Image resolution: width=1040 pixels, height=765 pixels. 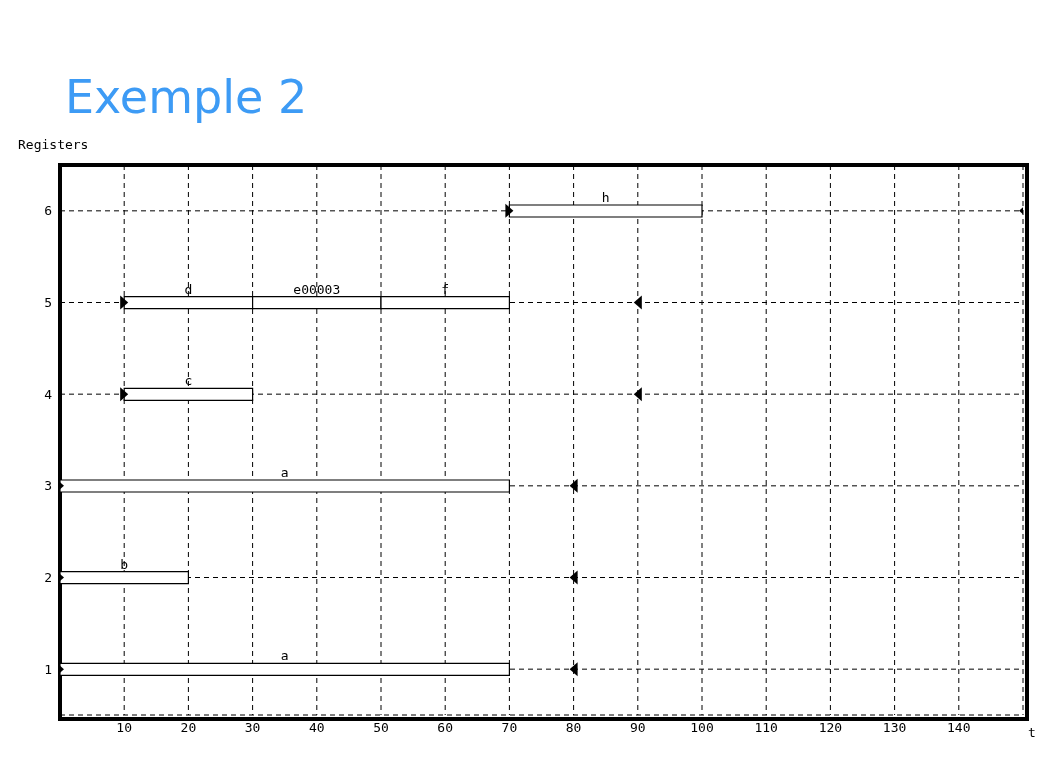 I want to click on data-label: h, so click(x=605, y=197).